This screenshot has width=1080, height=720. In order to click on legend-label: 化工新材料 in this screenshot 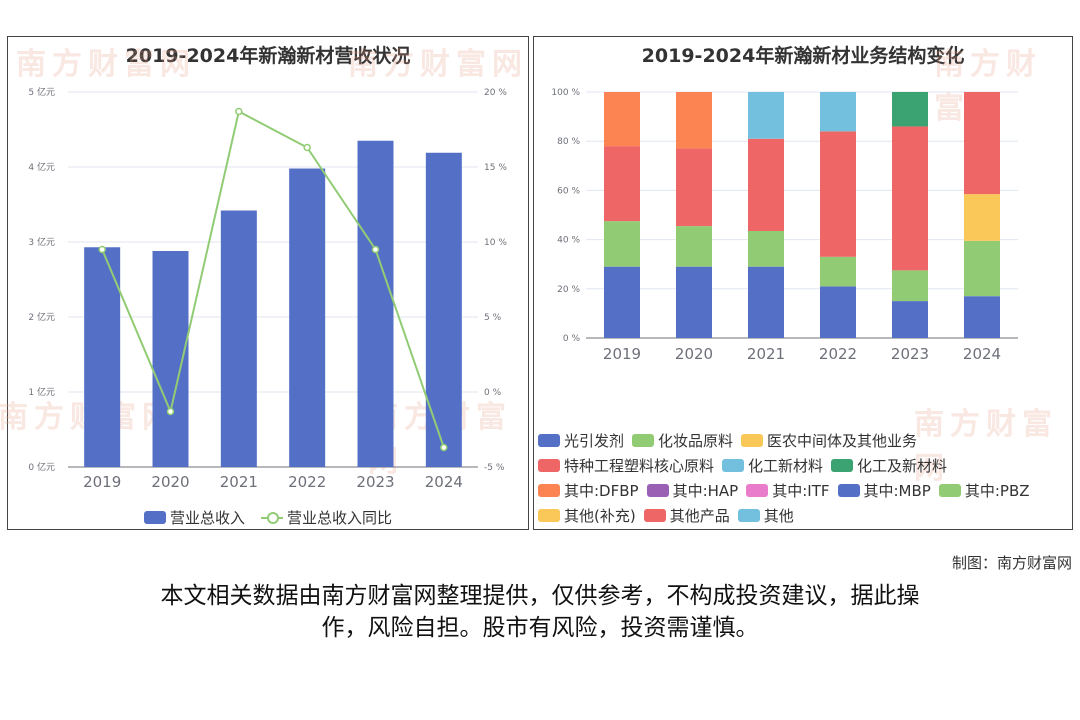, I will do `click(786, 466)`.